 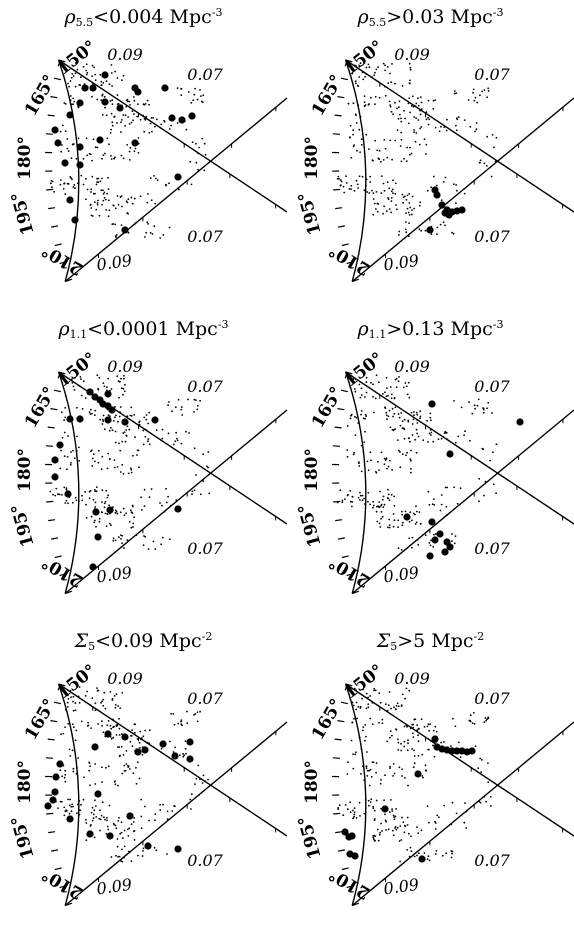 What do you see at coordinates (401, 575) in the screenshot?
I see `redshift-label: 0.09` at bounding box center [401, 575].